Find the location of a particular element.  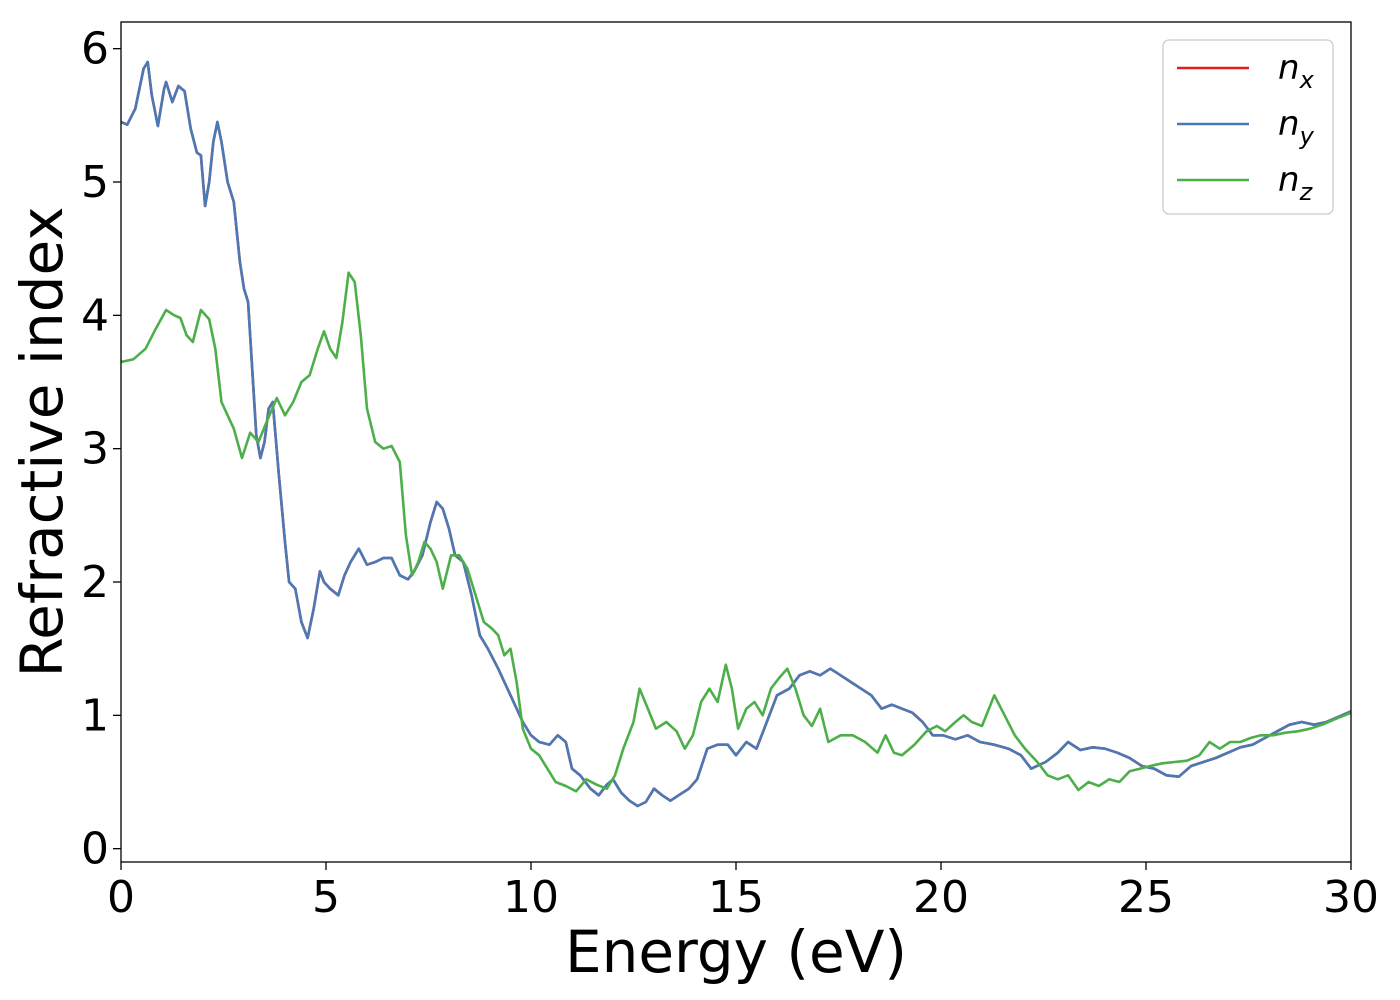

y-tick-label: 4 is located at coordinates (95, 315).